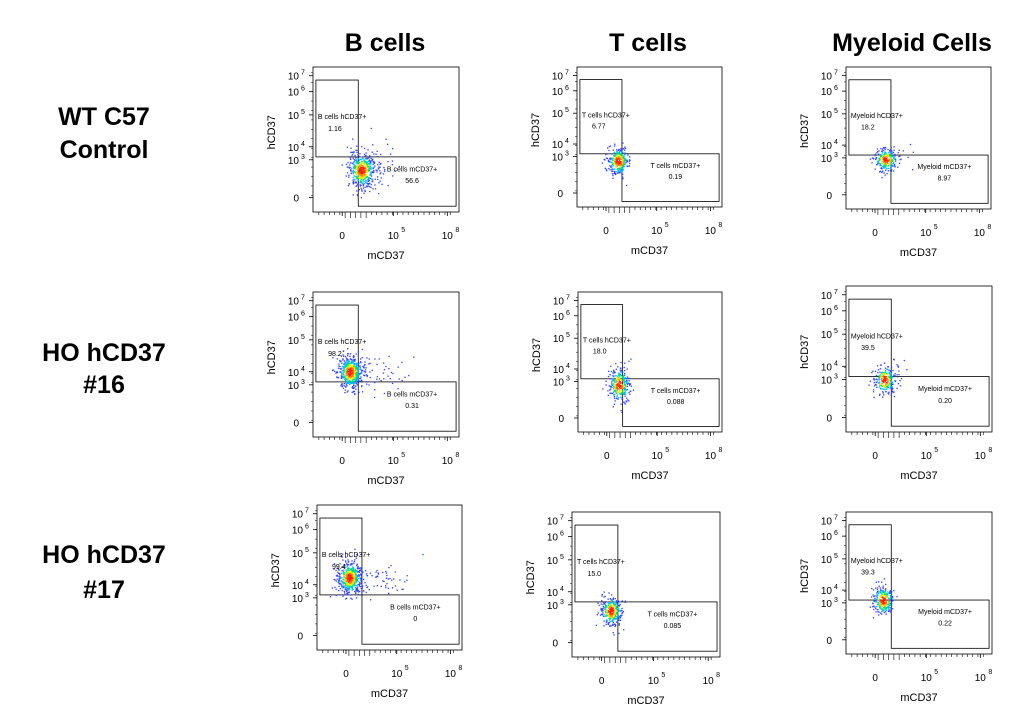 The width and height of the screenshot is (1036, 711). I want to click on upper-gate, so click(870, 562).